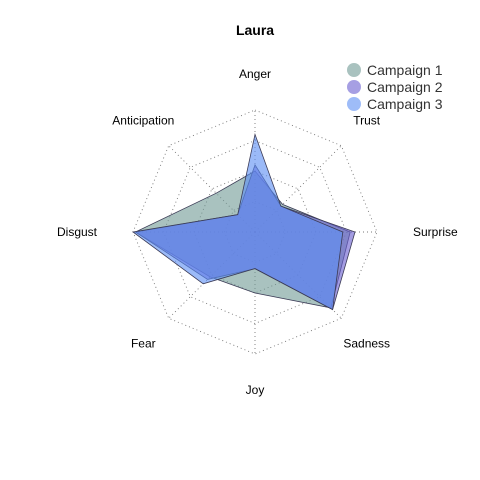 This screenshot has height=480, width=480. I want to click on axis-label-anger: Anger, so click(255, 74).